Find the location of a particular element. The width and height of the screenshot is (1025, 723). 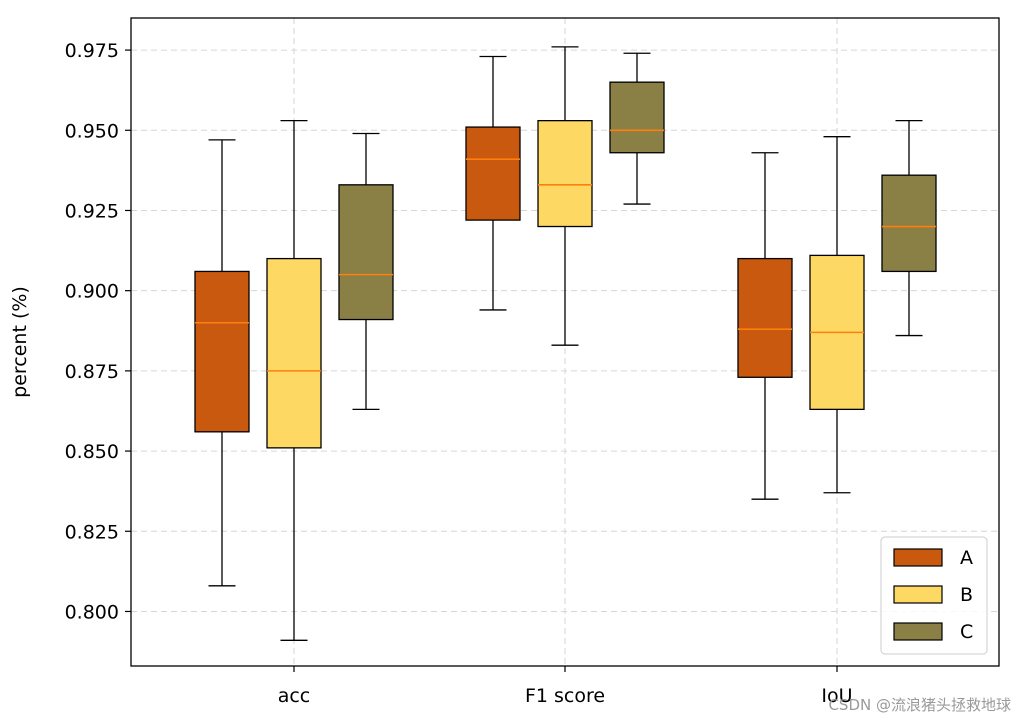

y-tick-label: 0.925 is located at coordinates (92, 211).